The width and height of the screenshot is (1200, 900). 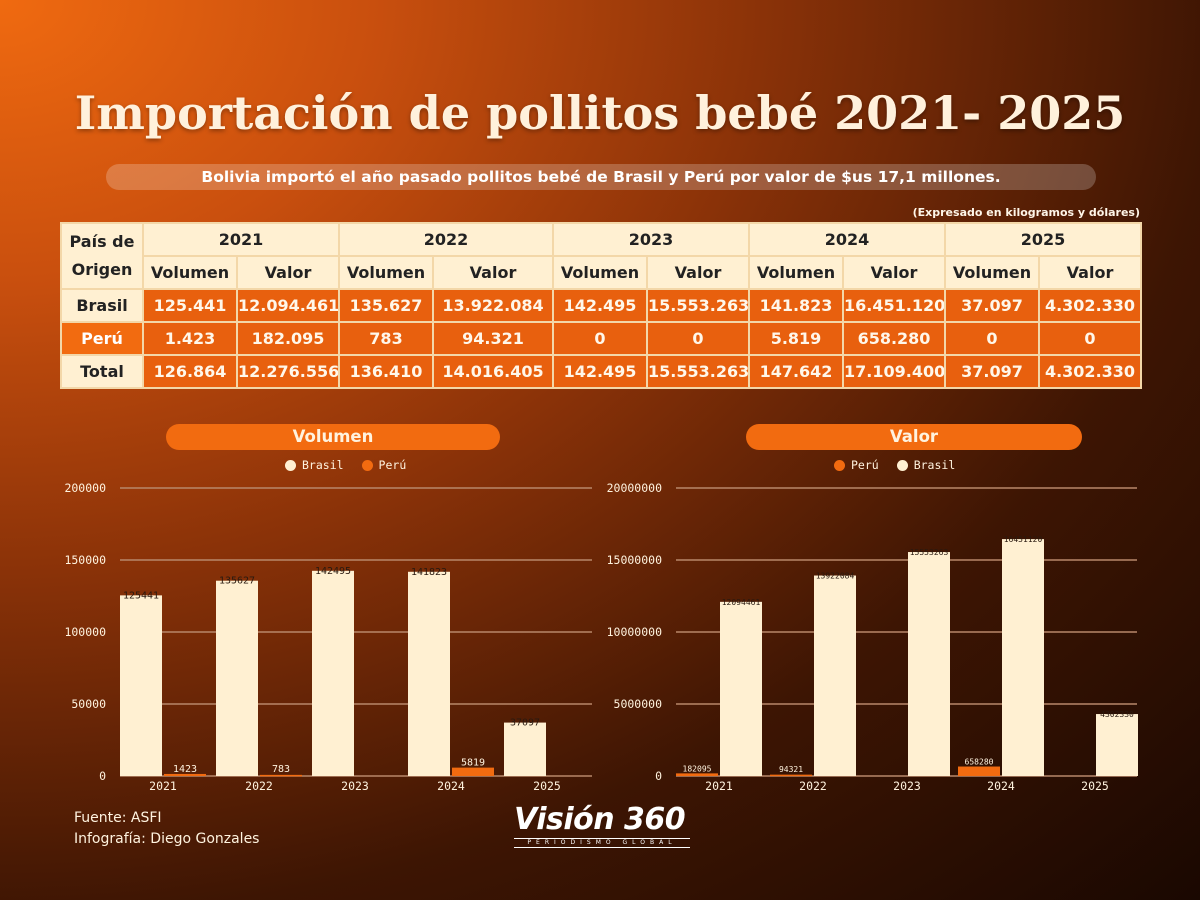 I want to click on year-header: 2023, so click(x=651, y=239).